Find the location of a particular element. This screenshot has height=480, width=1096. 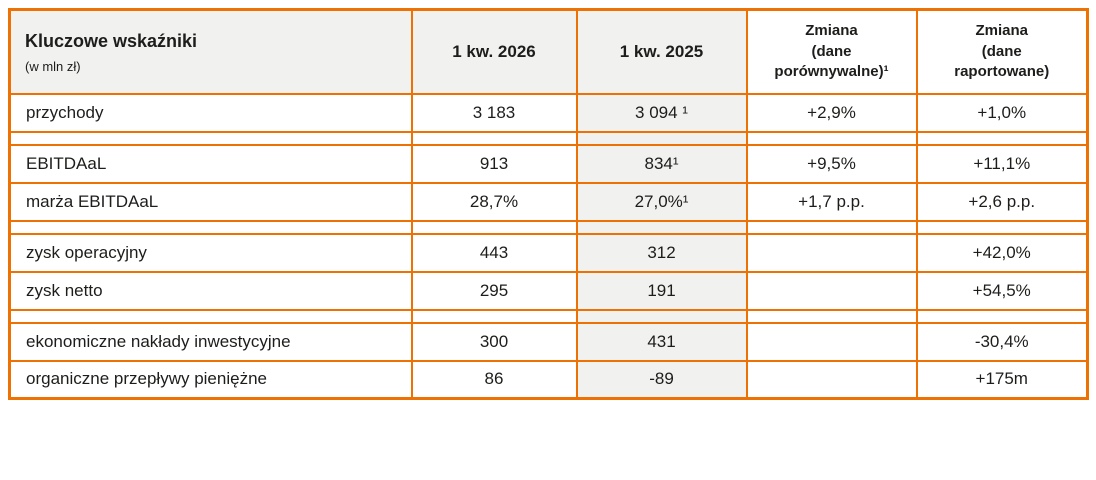

value-q1-2025: 312 is located at coordinates (661, 252).